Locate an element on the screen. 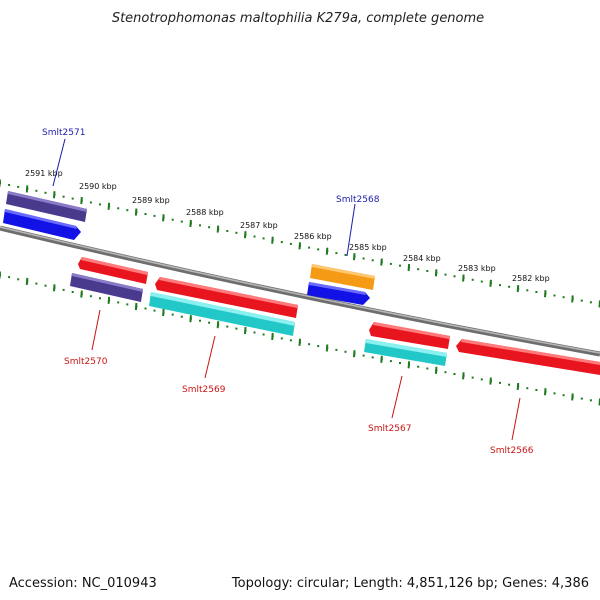 The image size is (600, 600). gene-blue-middle is located at coordinates (338, 293).